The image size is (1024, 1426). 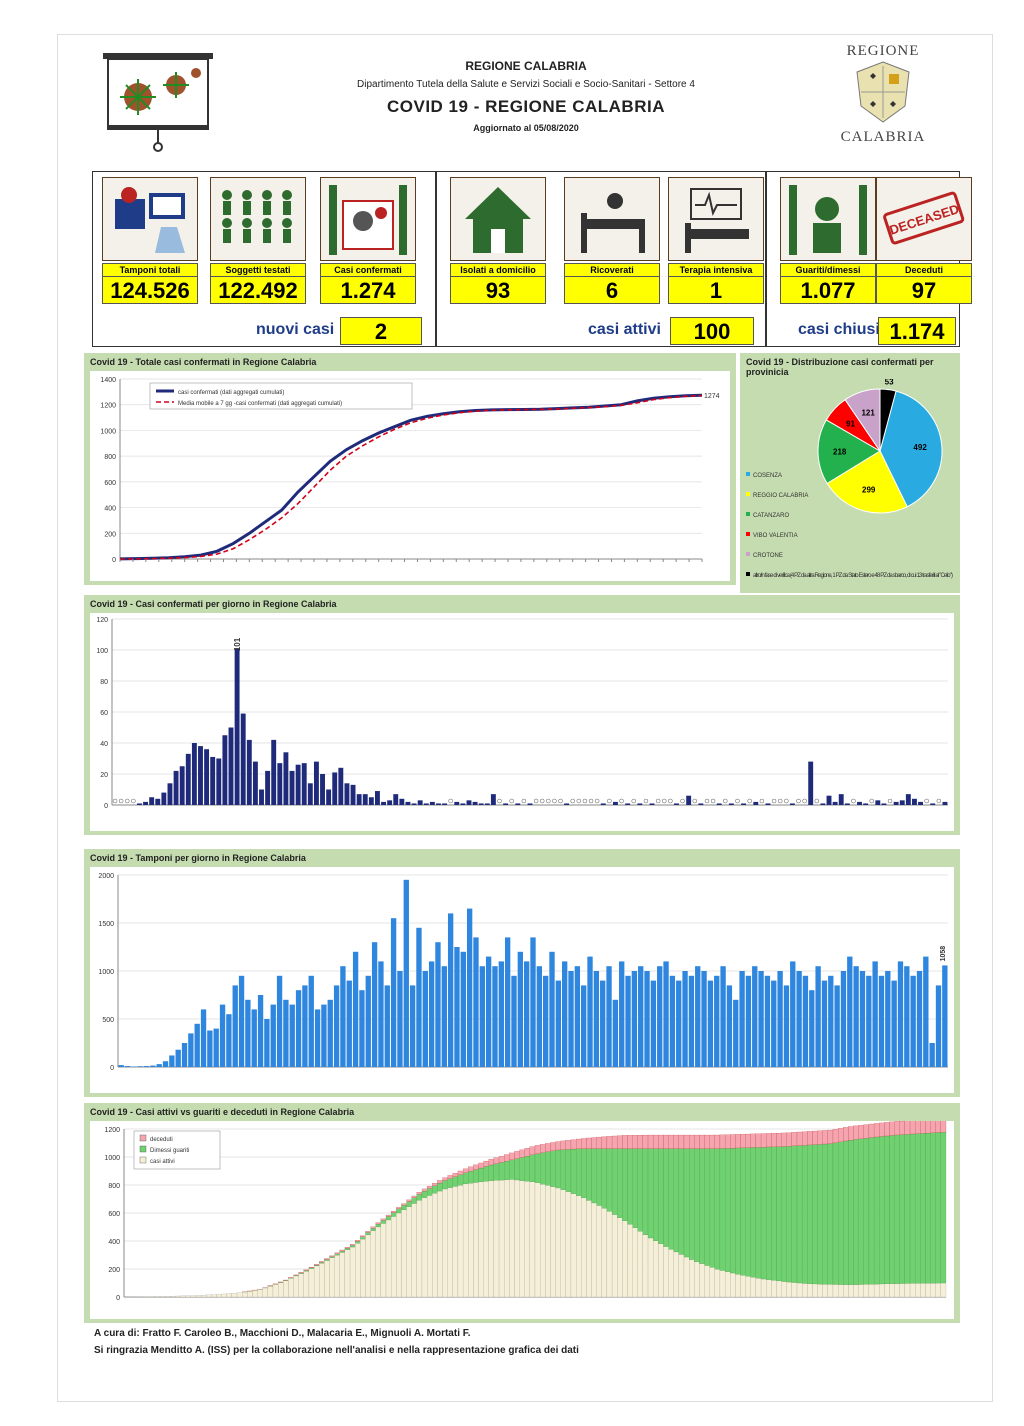 I want to click on pie-slice-label: 53, so click(x=889, y=383).